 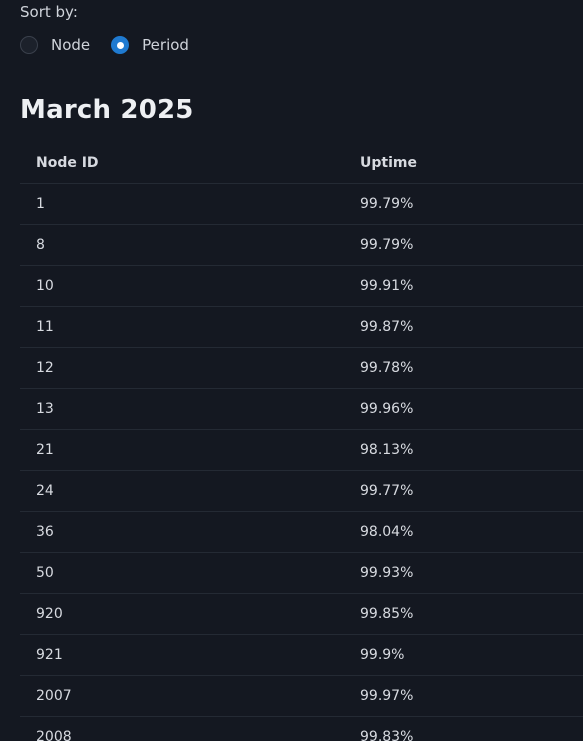 What do you see at coordinates (301, 491) in the screenshot?
I see `table-row: 24 99.77%` at bounding box center [301, 491].